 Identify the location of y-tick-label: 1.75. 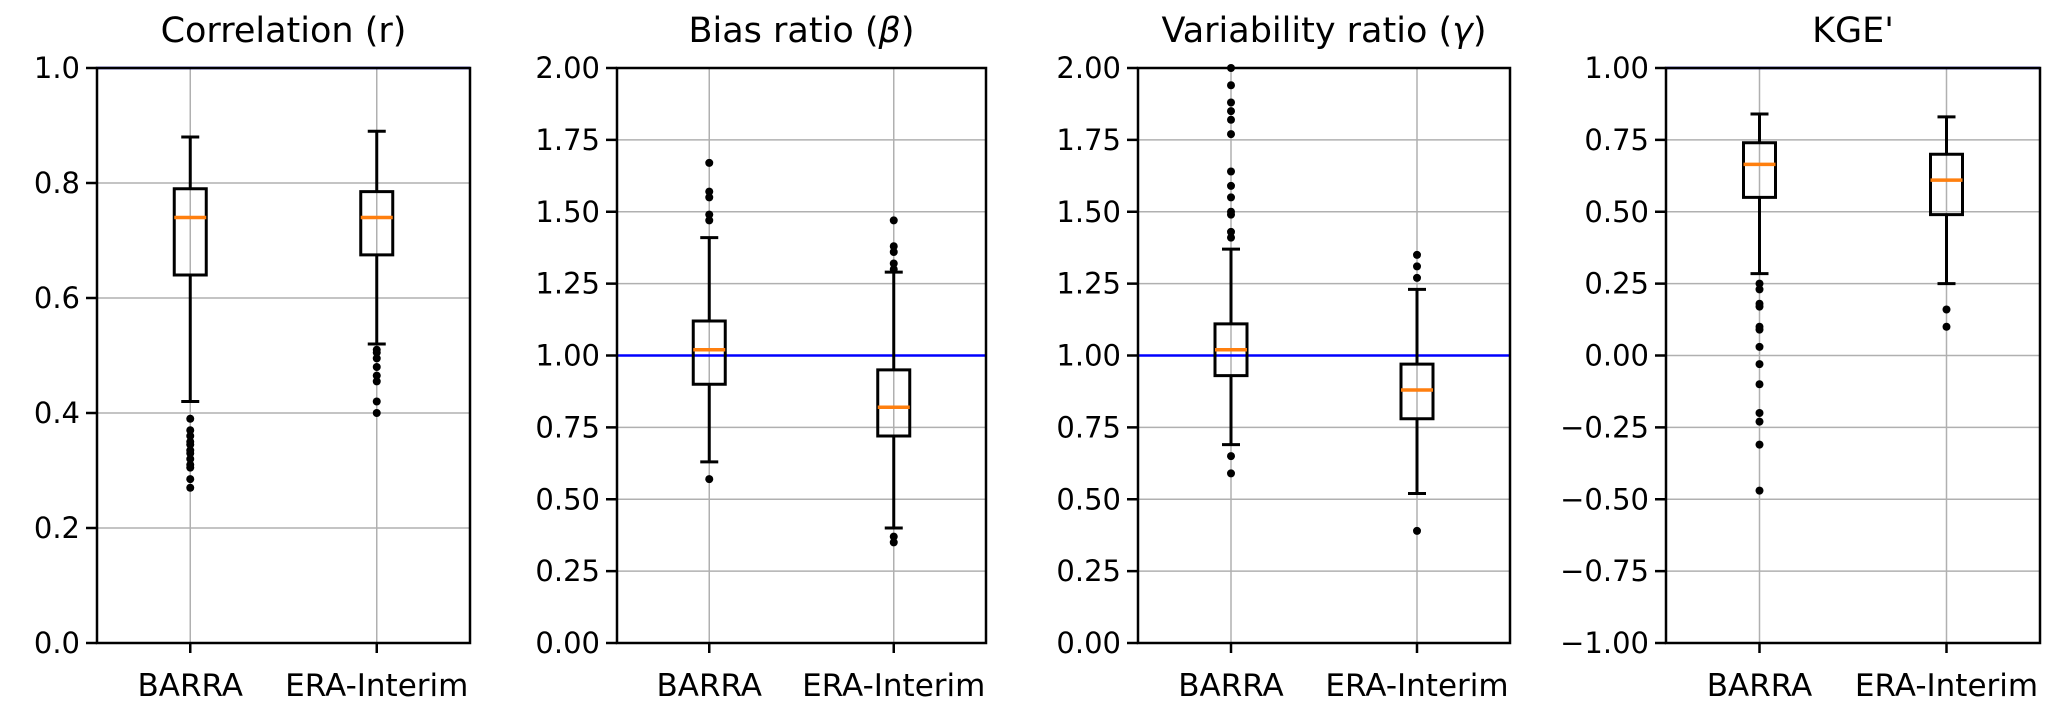
(567, 140).